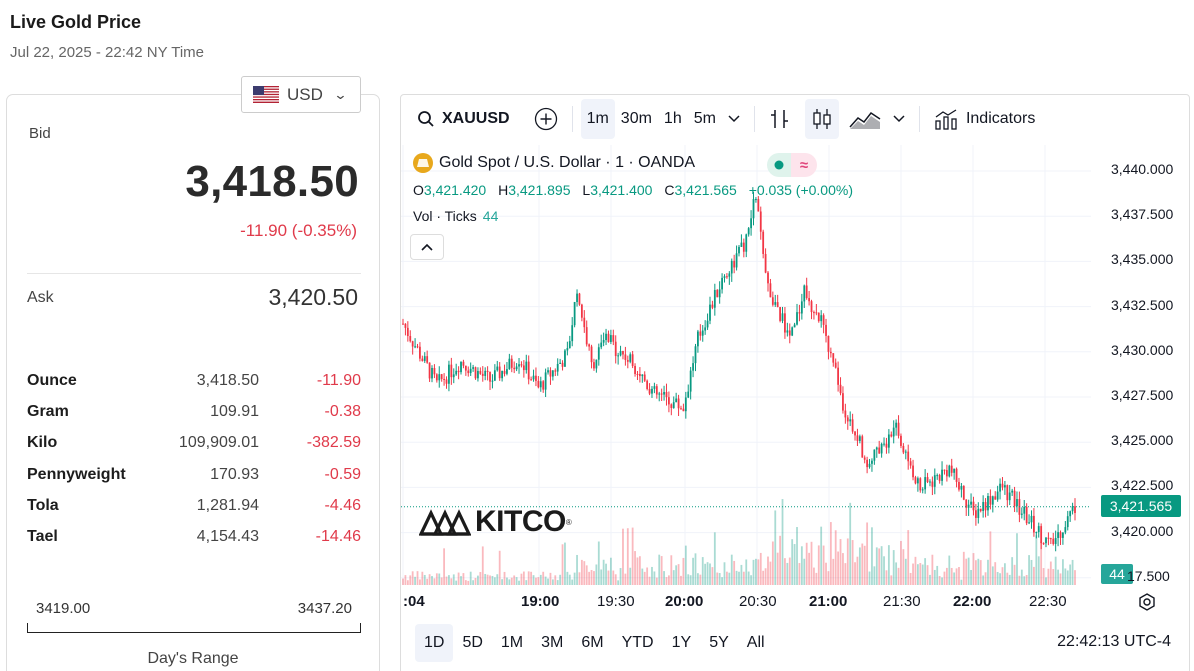  What do you see at coordinates (333, 443) in the screenshot?
I see `unit-change: -382.59` at bounding box center [333, 443].